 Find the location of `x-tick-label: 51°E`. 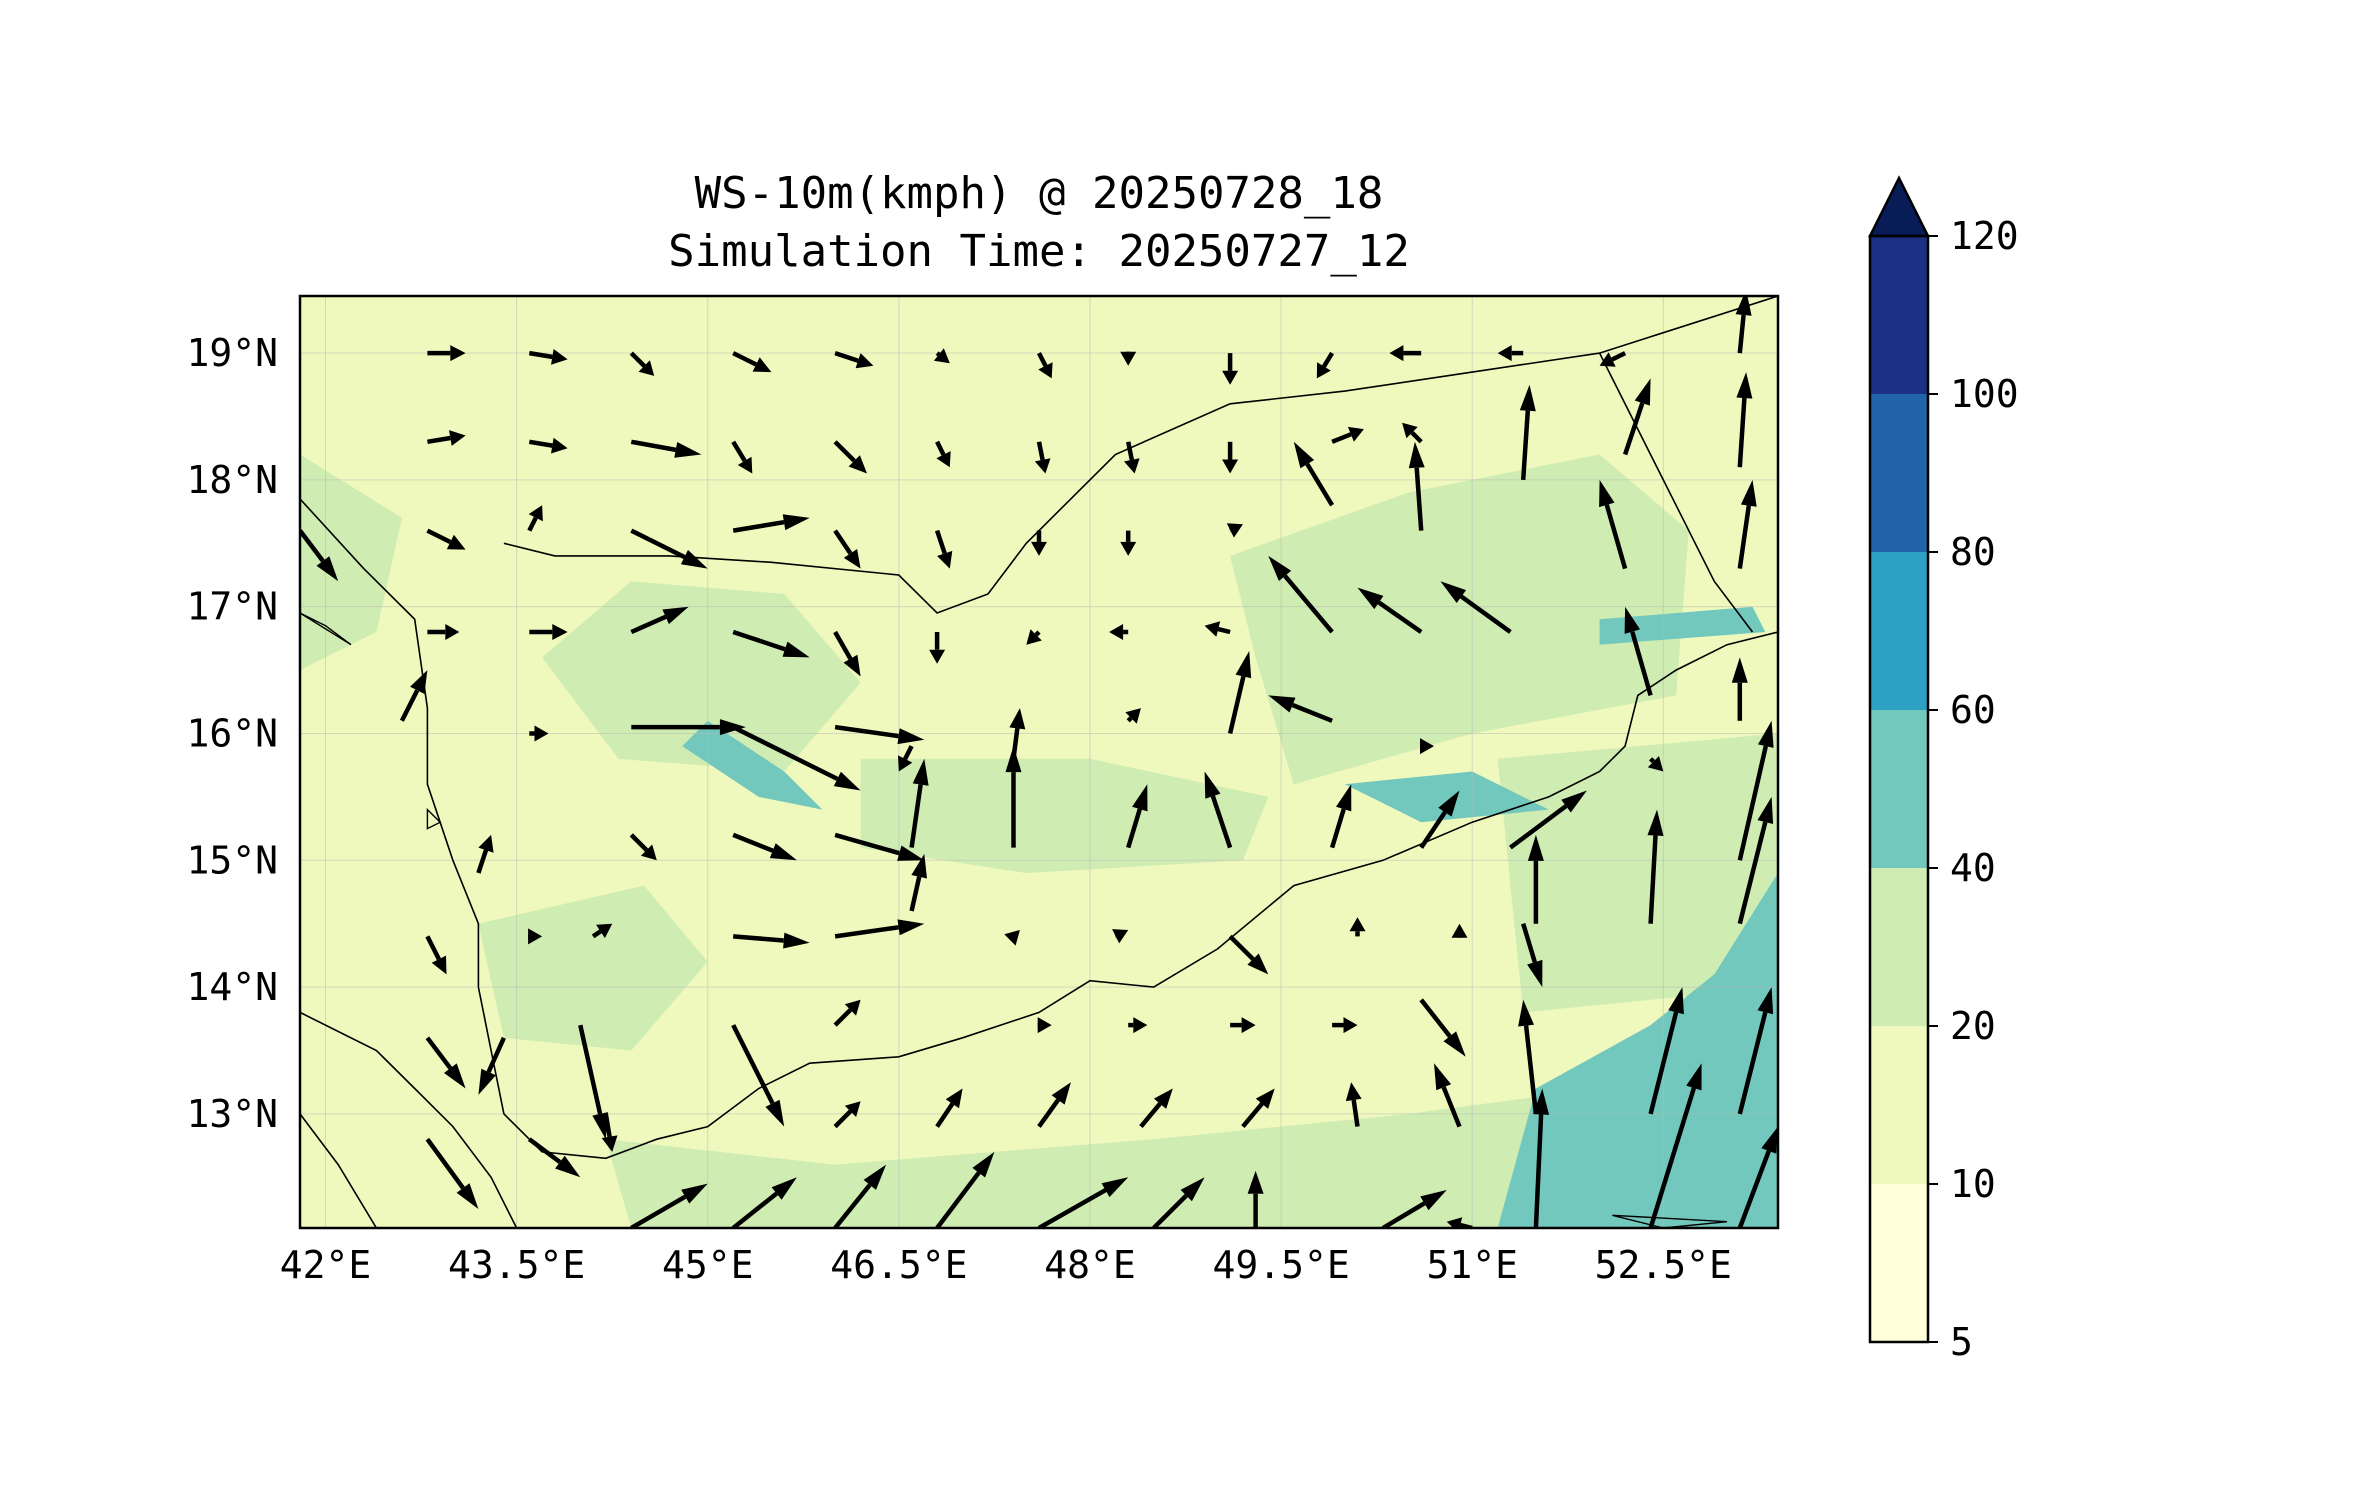

x-tick-label: 51°E is located at coordinates (1472, 1265).